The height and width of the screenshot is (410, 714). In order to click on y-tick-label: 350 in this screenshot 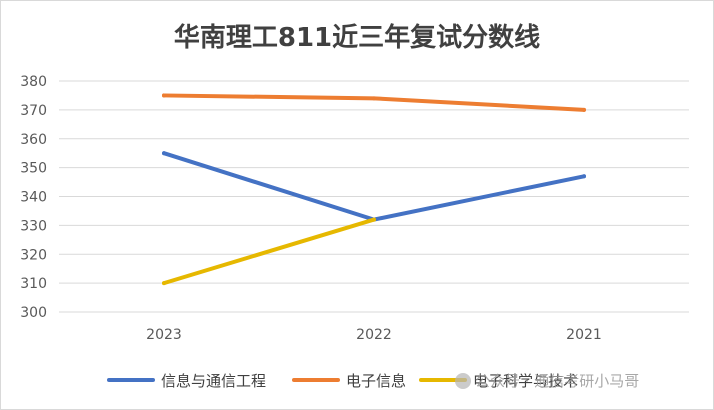, I will do `click(33, 169)`.